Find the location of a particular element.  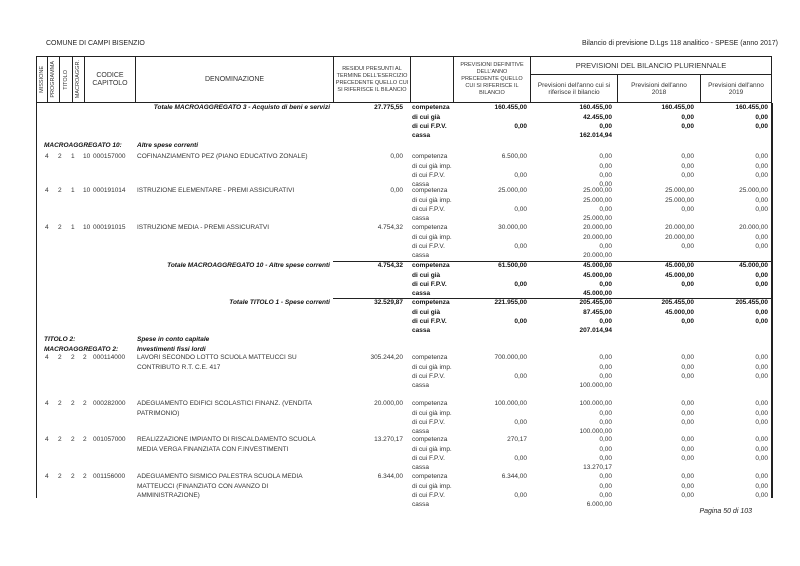

previsioni-def-competenza: 160.455,00 is located at coordinates (510, 108).